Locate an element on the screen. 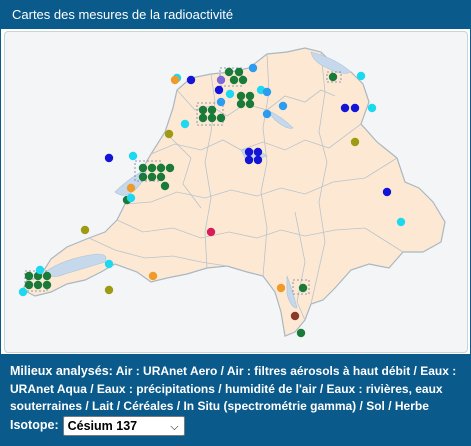 The width and height of the screenshot is (471, 446). station-brown is located at coordinates (295, 316).